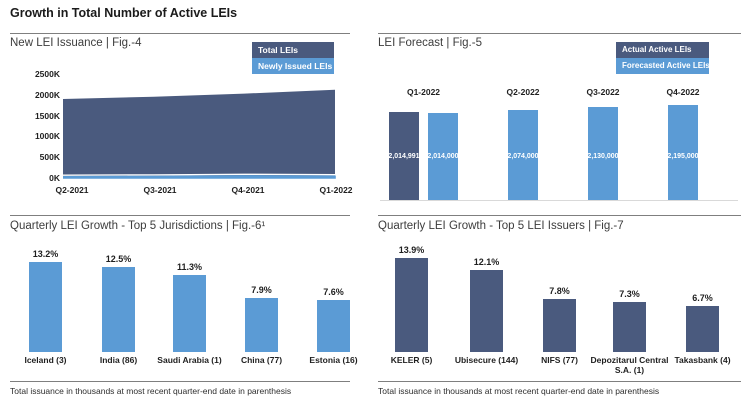 This screenshot has width=750, height=409. I want to click on fig5-bar-value-label: 2,195,000, so click(683, 156).